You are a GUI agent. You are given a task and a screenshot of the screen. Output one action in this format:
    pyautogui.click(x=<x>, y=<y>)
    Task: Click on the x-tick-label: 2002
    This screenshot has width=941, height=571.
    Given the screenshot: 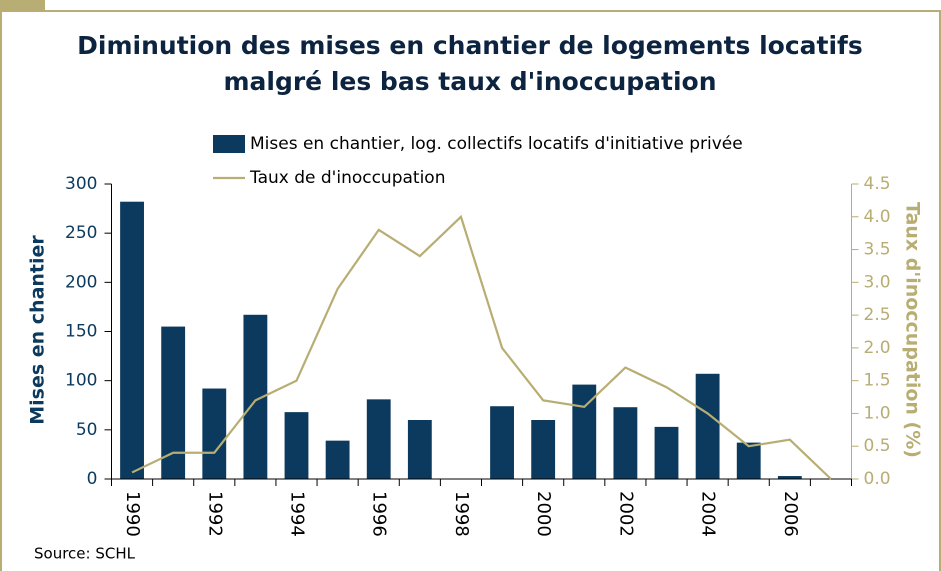 What is the action you would take?
    pyautogui.click(x=625, y=514)
    